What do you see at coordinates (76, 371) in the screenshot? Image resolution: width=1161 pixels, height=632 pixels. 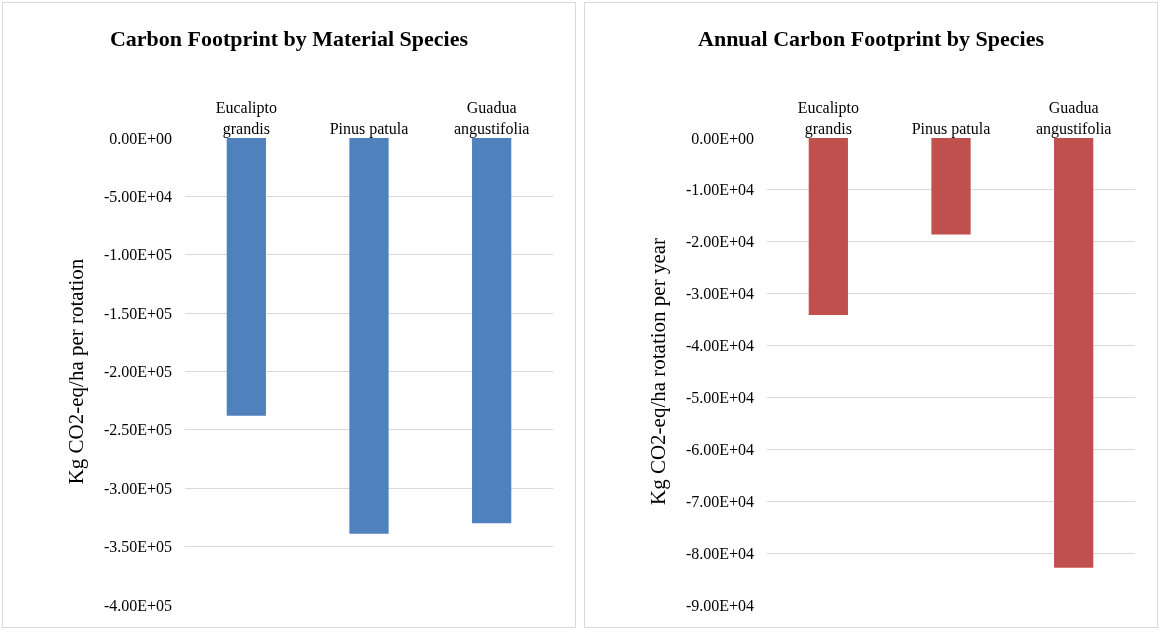 I see `y-axis-title: Kg CO2-eq/ha per rotation` at bounding box center [76, 371].